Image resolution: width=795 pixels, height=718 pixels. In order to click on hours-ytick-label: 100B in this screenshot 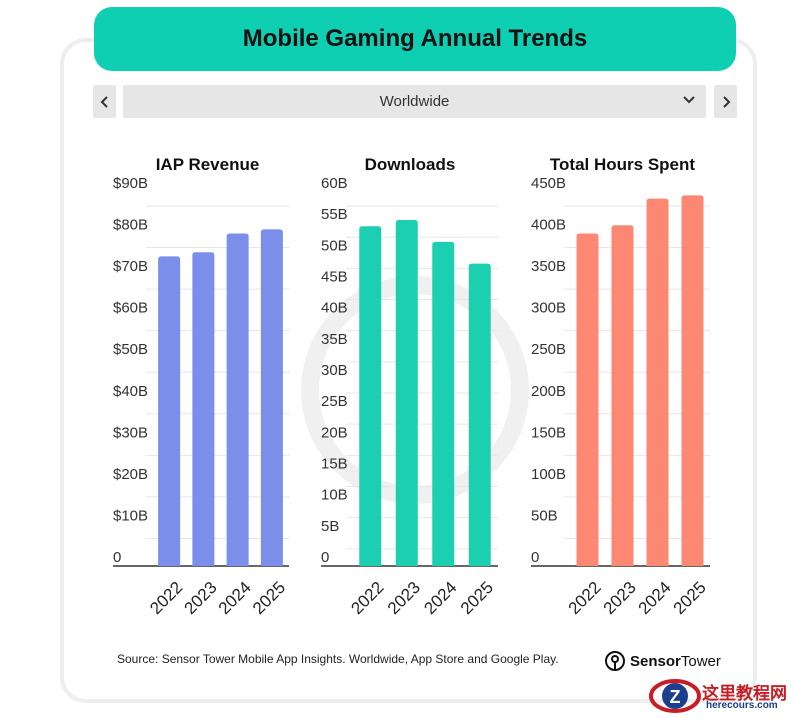, I will do `click(548, 474)`.